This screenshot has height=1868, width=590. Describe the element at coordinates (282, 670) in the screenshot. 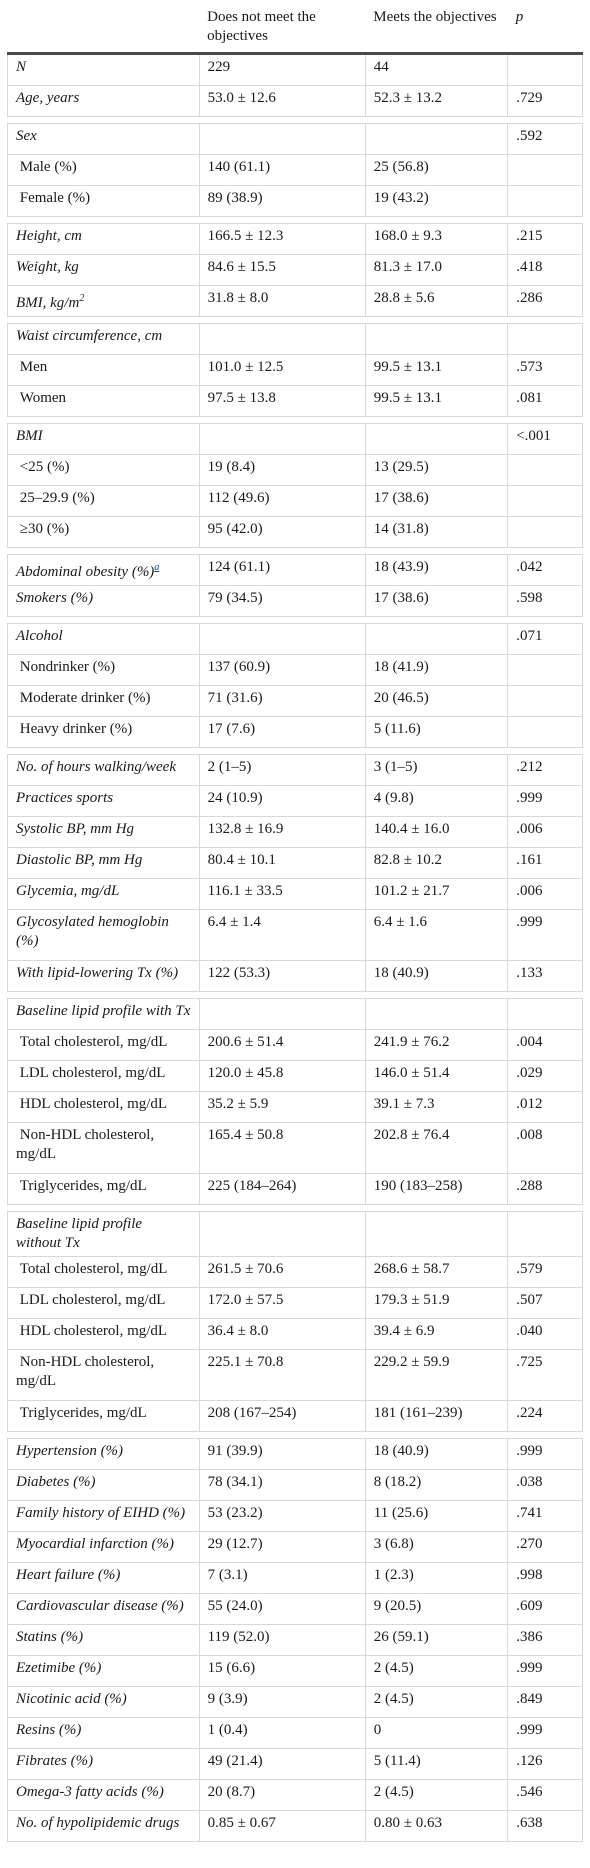

I see `value-not-meet: 137 (60.9)` at that location.